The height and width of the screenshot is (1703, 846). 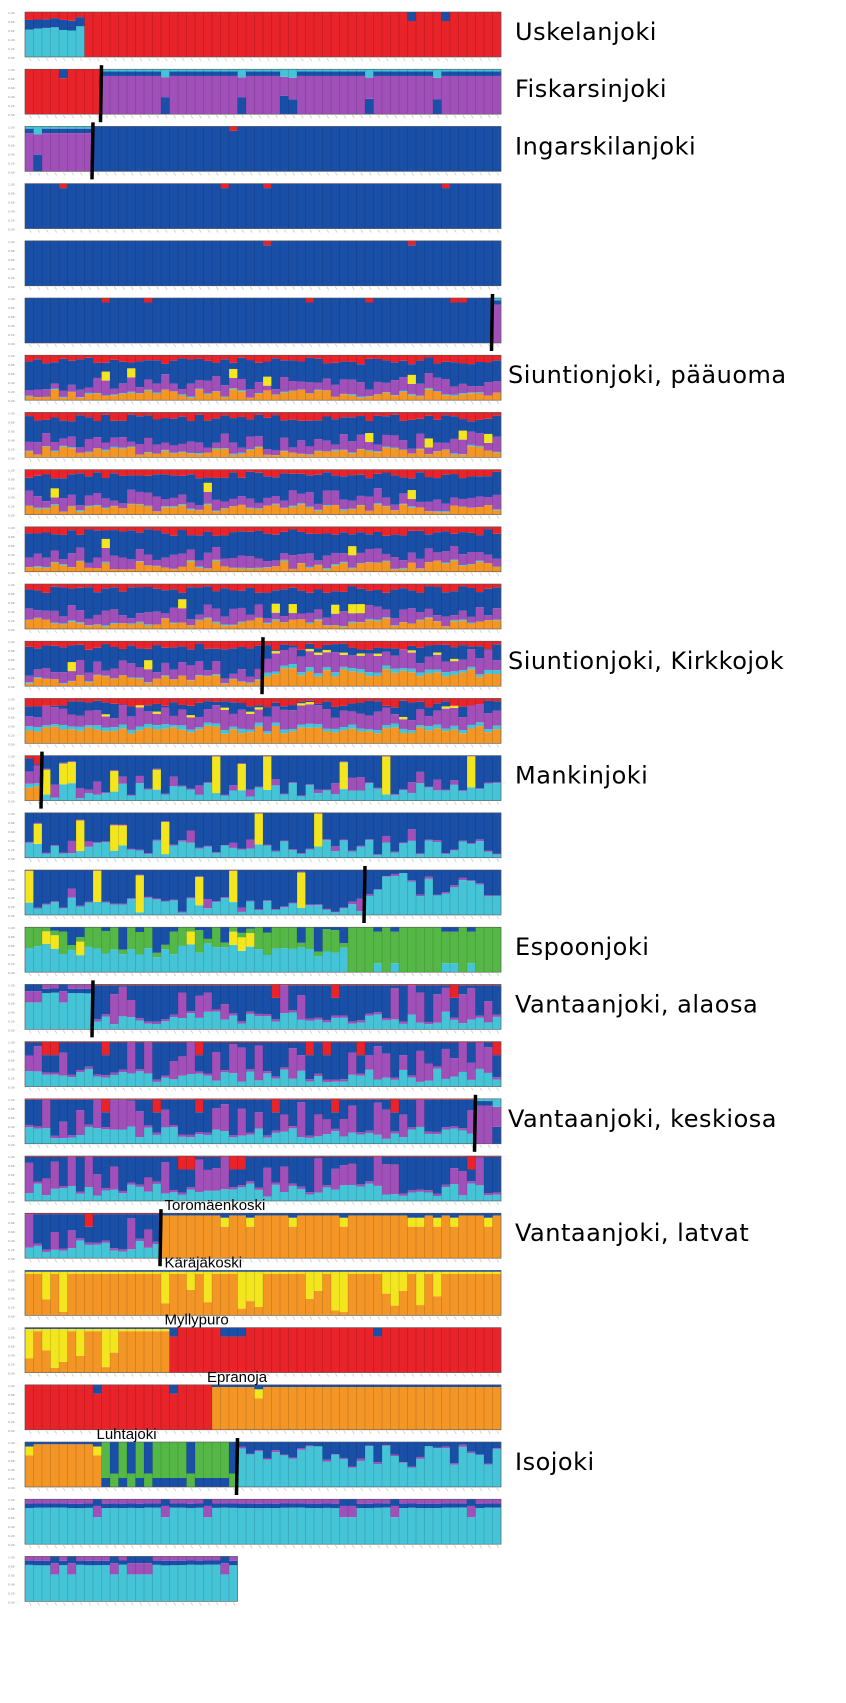 What do you see at coordinates (11, 880) in the screenshot?
I see `y-tick-label: 0.80` at bounding box center [11, 880].